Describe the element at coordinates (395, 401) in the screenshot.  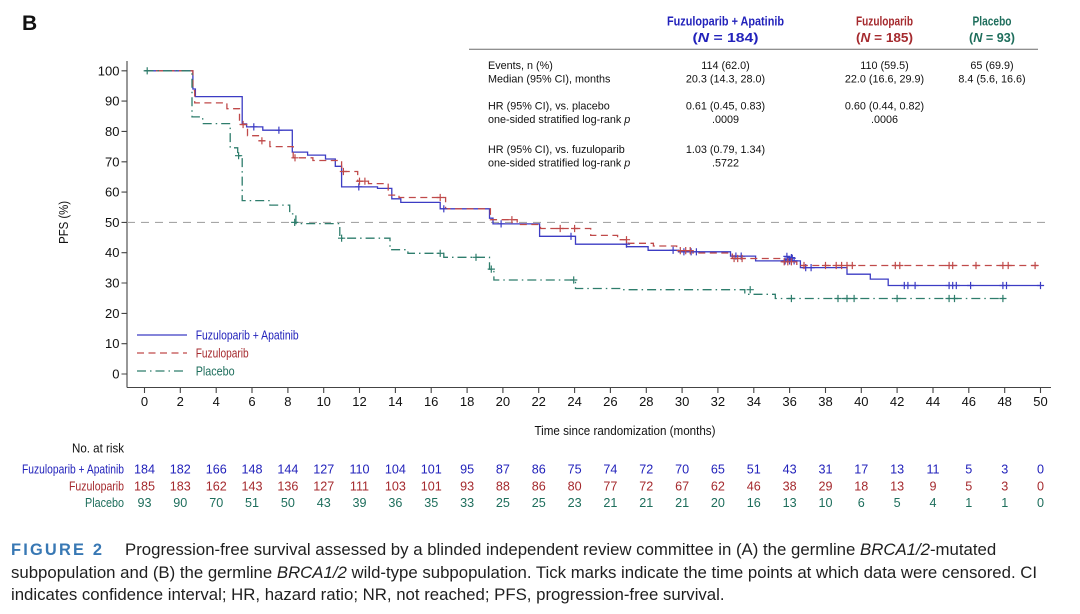
I see `svg-text: 14` at that location.